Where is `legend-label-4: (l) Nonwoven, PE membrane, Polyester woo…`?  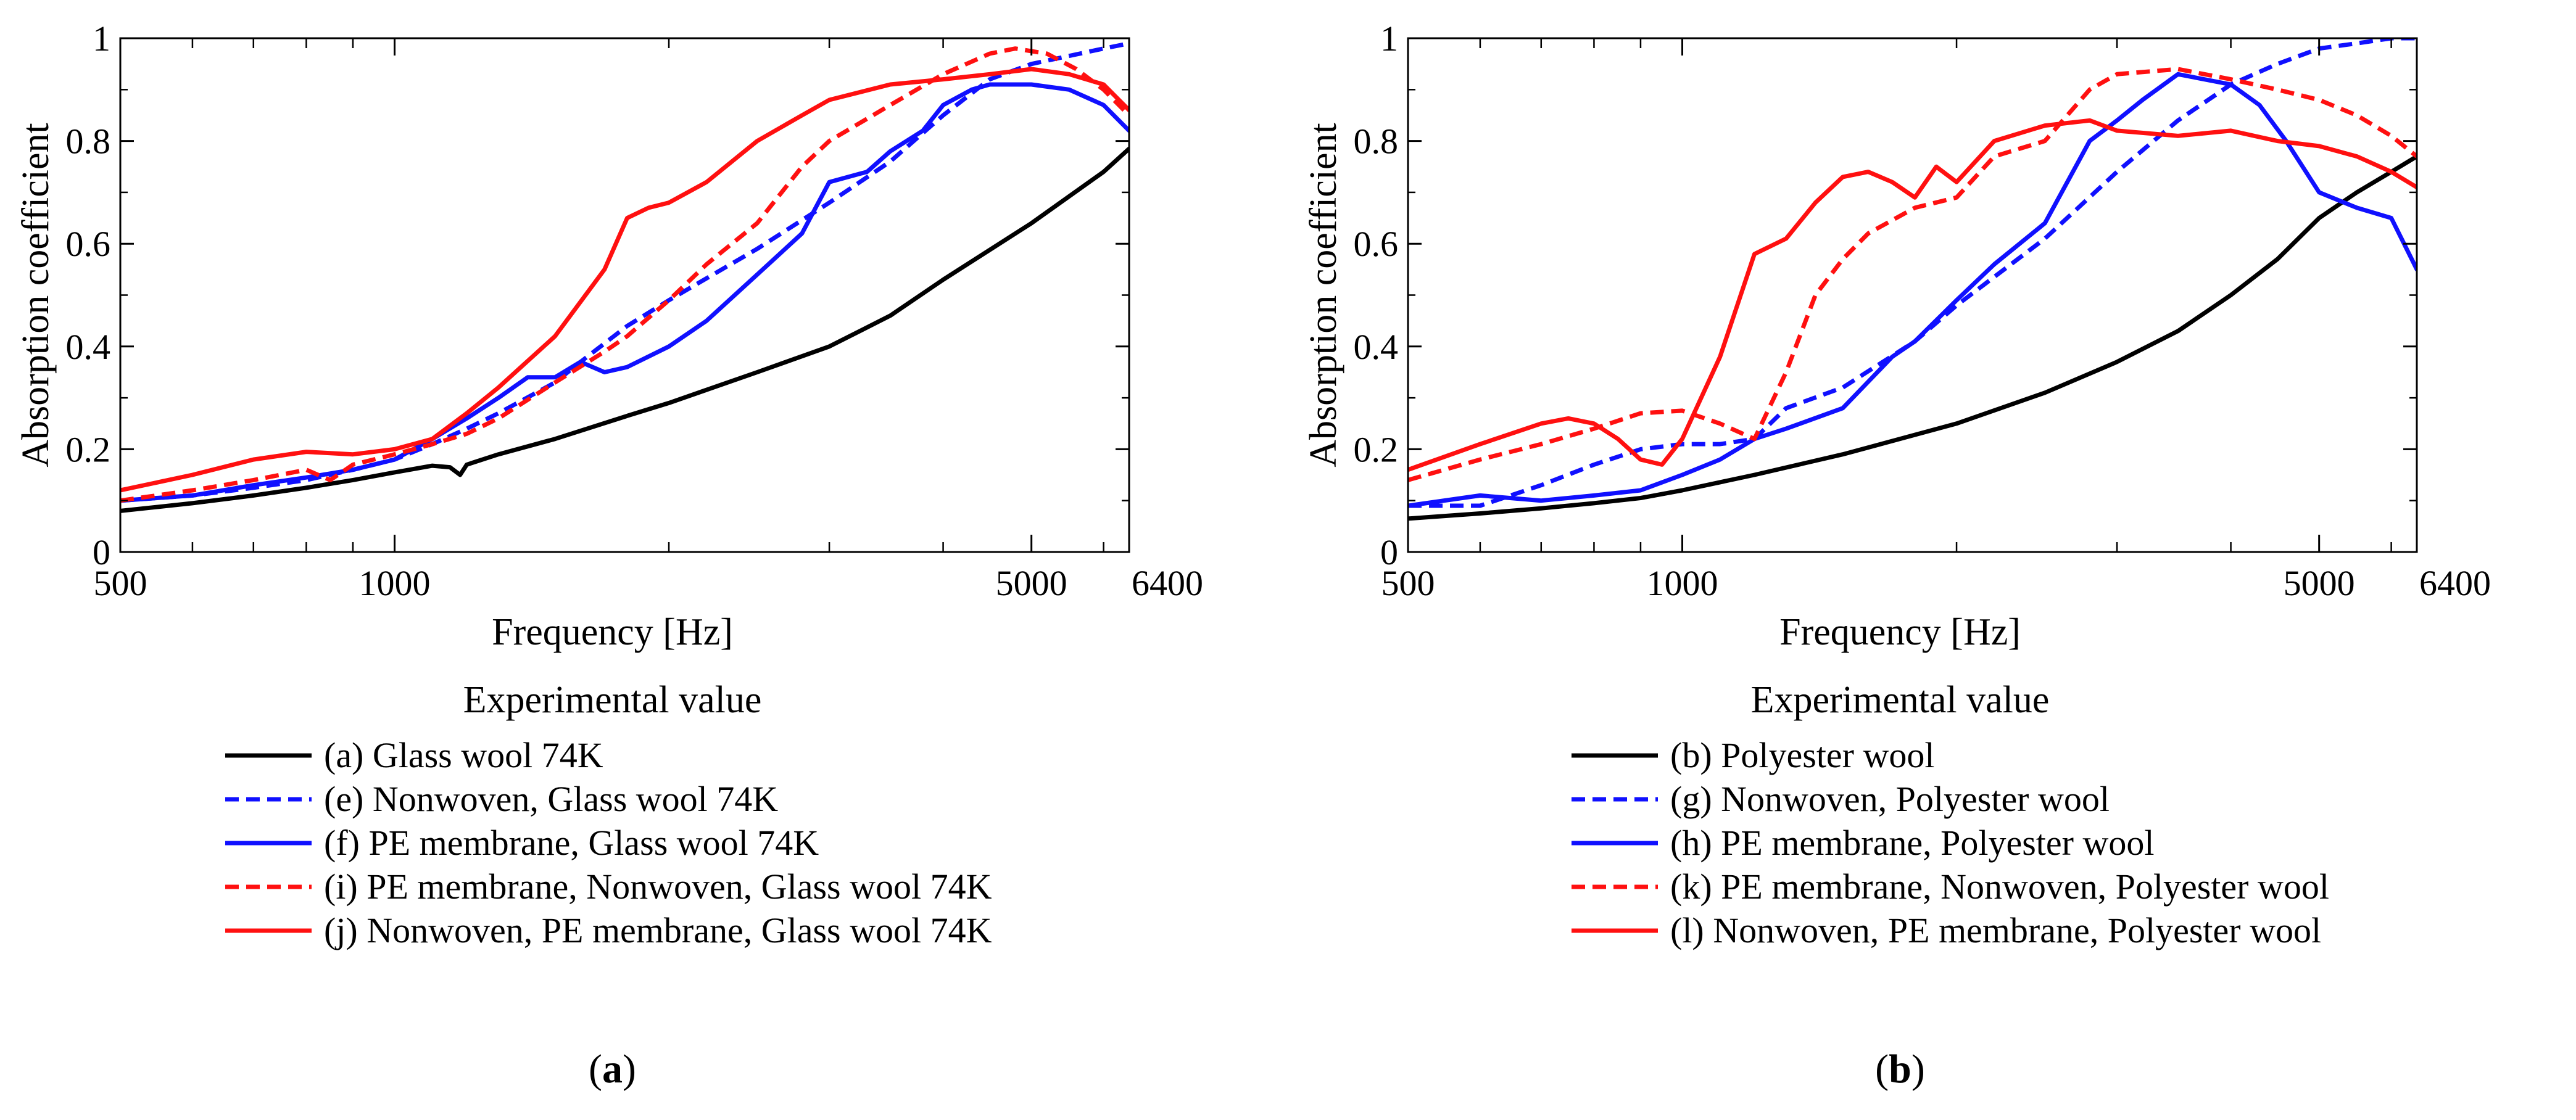 legend-label-4: (l) Nonwoven, PE membrane, Polyester woo… is located at coordinates (1995, 930).